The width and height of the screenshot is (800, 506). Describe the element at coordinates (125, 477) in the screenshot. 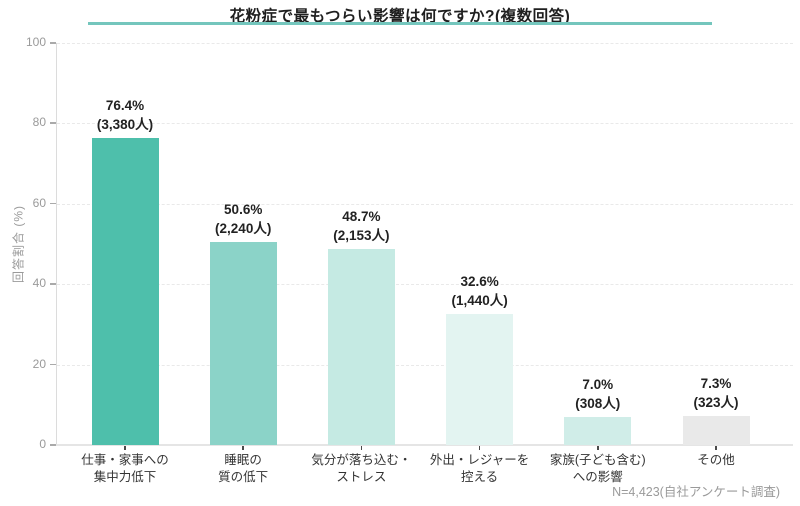

I see `category-label-line: 集中力低下` at that location.